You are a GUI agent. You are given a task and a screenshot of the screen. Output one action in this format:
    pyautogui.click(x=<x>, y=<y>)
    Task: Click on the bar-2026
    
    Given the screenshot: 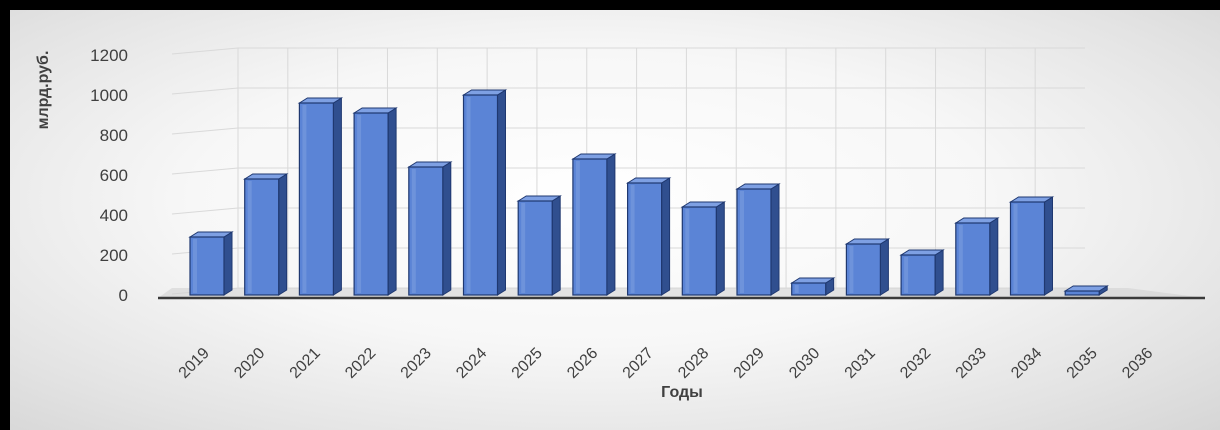 What is the action you would take?
    pyautogui.click(x=594, y=224)
    